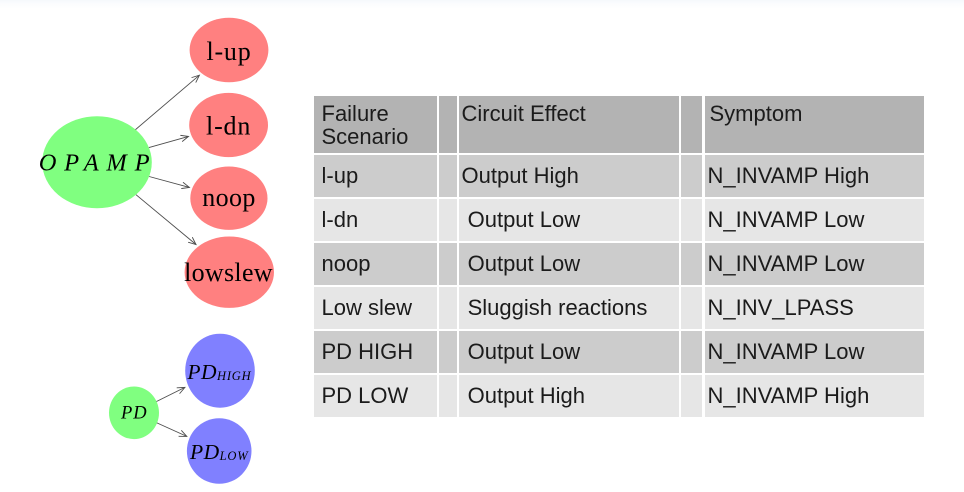  What do you see at coordinates (228, 272) in the screenshot?
I see `svg-text: lowslew` at bounding box center [228, 272].